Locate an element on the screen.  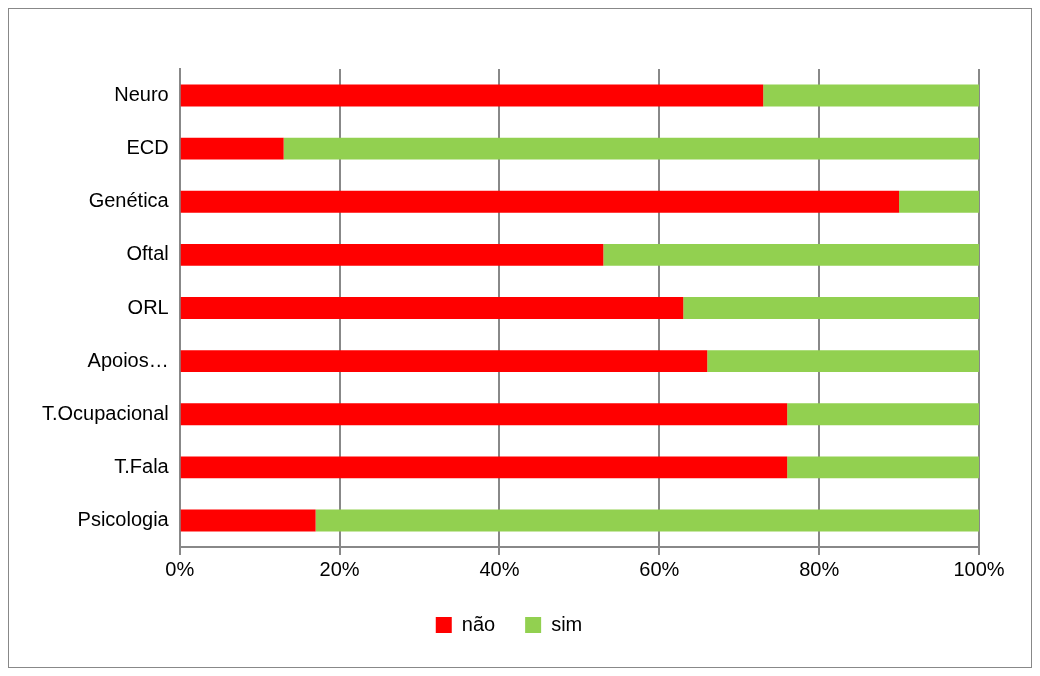
x-tick-label: 20% is located at coordinates (339, 568).